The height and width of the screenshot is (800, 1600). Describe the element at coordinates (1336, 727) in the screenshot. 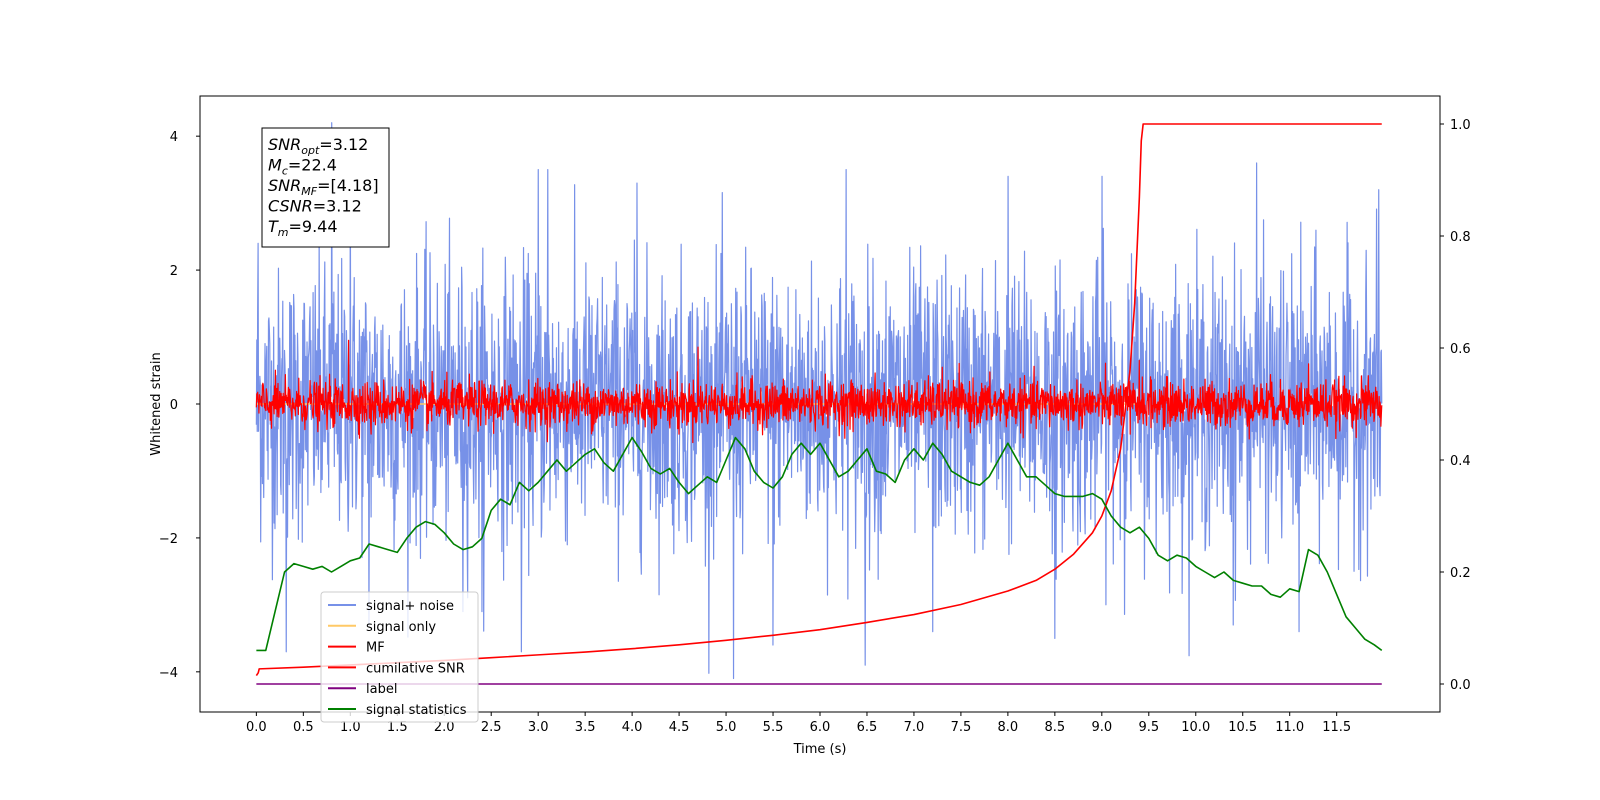

I see `x-tick-label: 11.5` at that location.